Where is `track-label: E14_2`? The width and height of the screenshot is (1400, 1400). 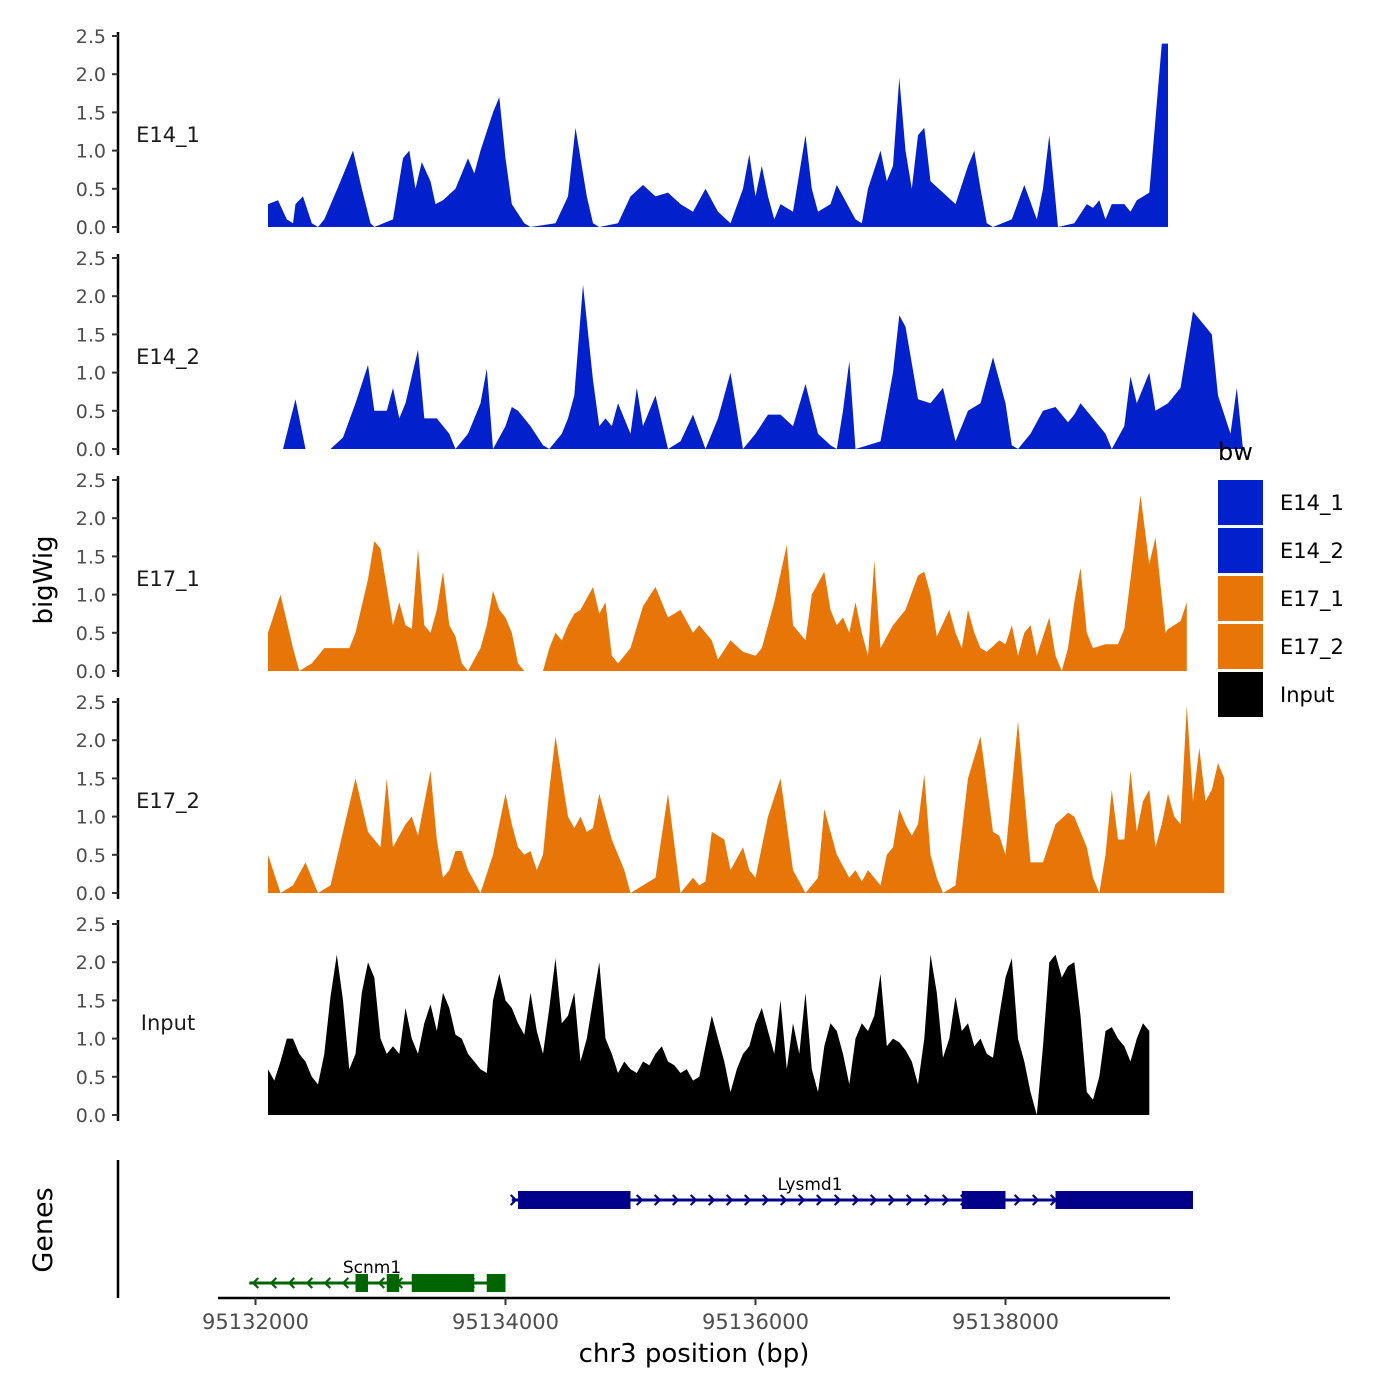 track-label: E14_2 is located at coordinates (168, 357).